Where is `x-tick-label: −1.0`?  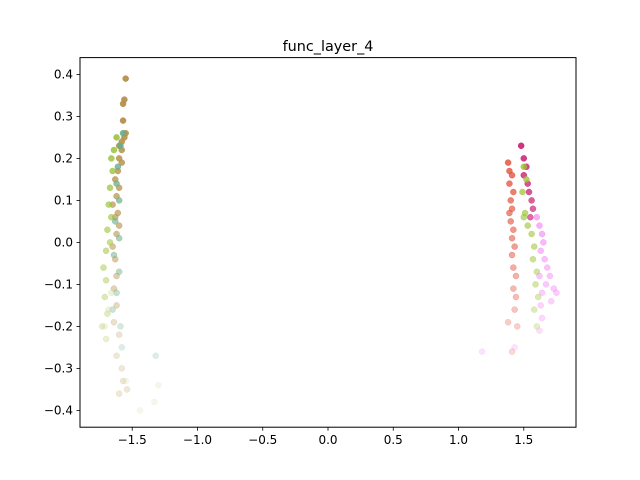
x-tick-label: −1.0 is located at coordinates (197, 440).